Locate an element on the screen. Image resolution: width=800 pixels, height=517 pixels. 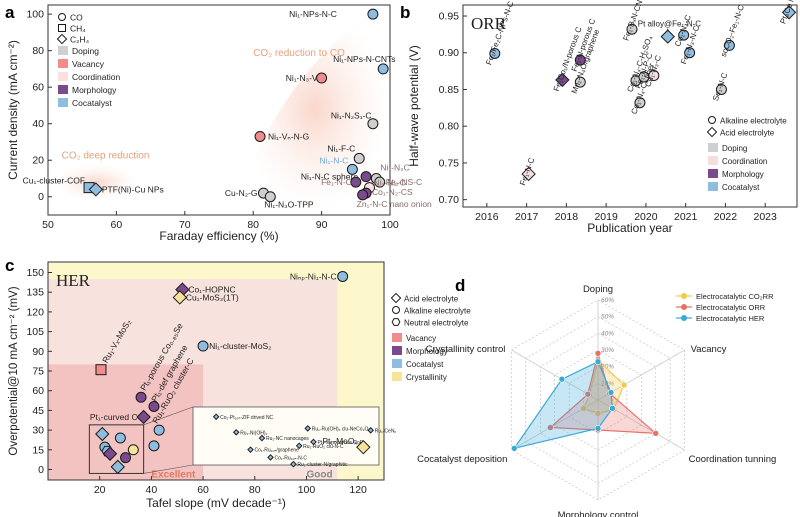
panel-c-inset-connector is located at coordinates (168, 416).